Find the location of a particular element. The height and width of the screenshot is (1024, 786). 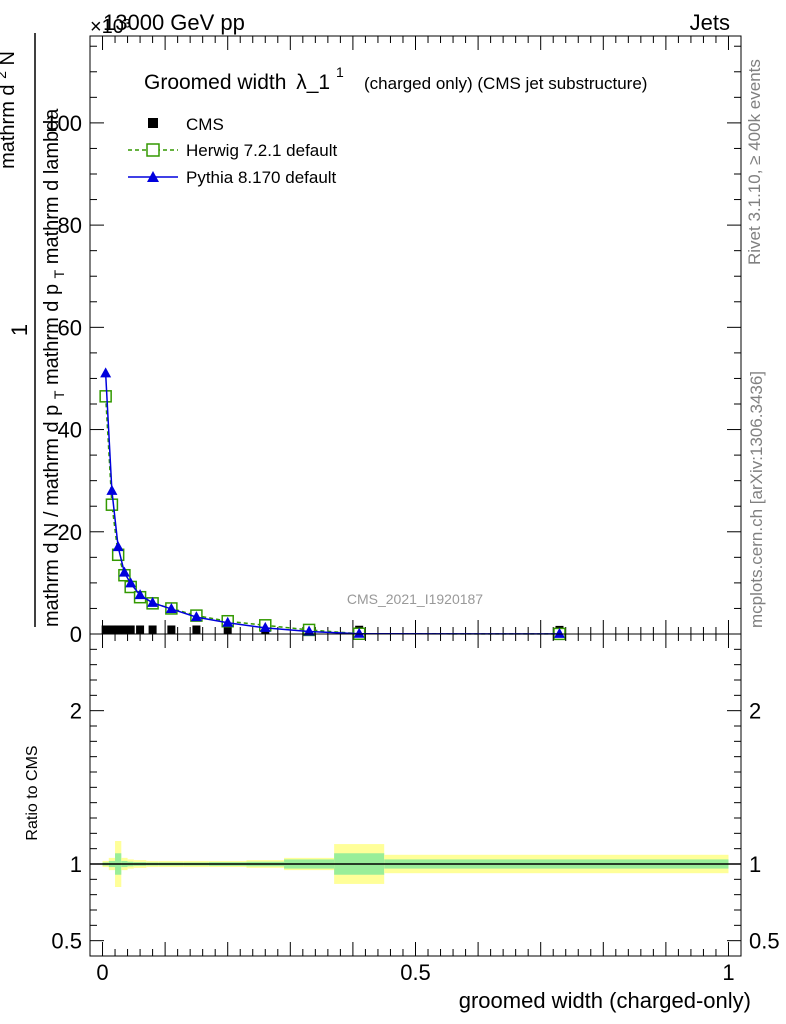

svg-text:Groomed width λ_1: Groomed width λ_1 1 is located at coordinates (244, 79).